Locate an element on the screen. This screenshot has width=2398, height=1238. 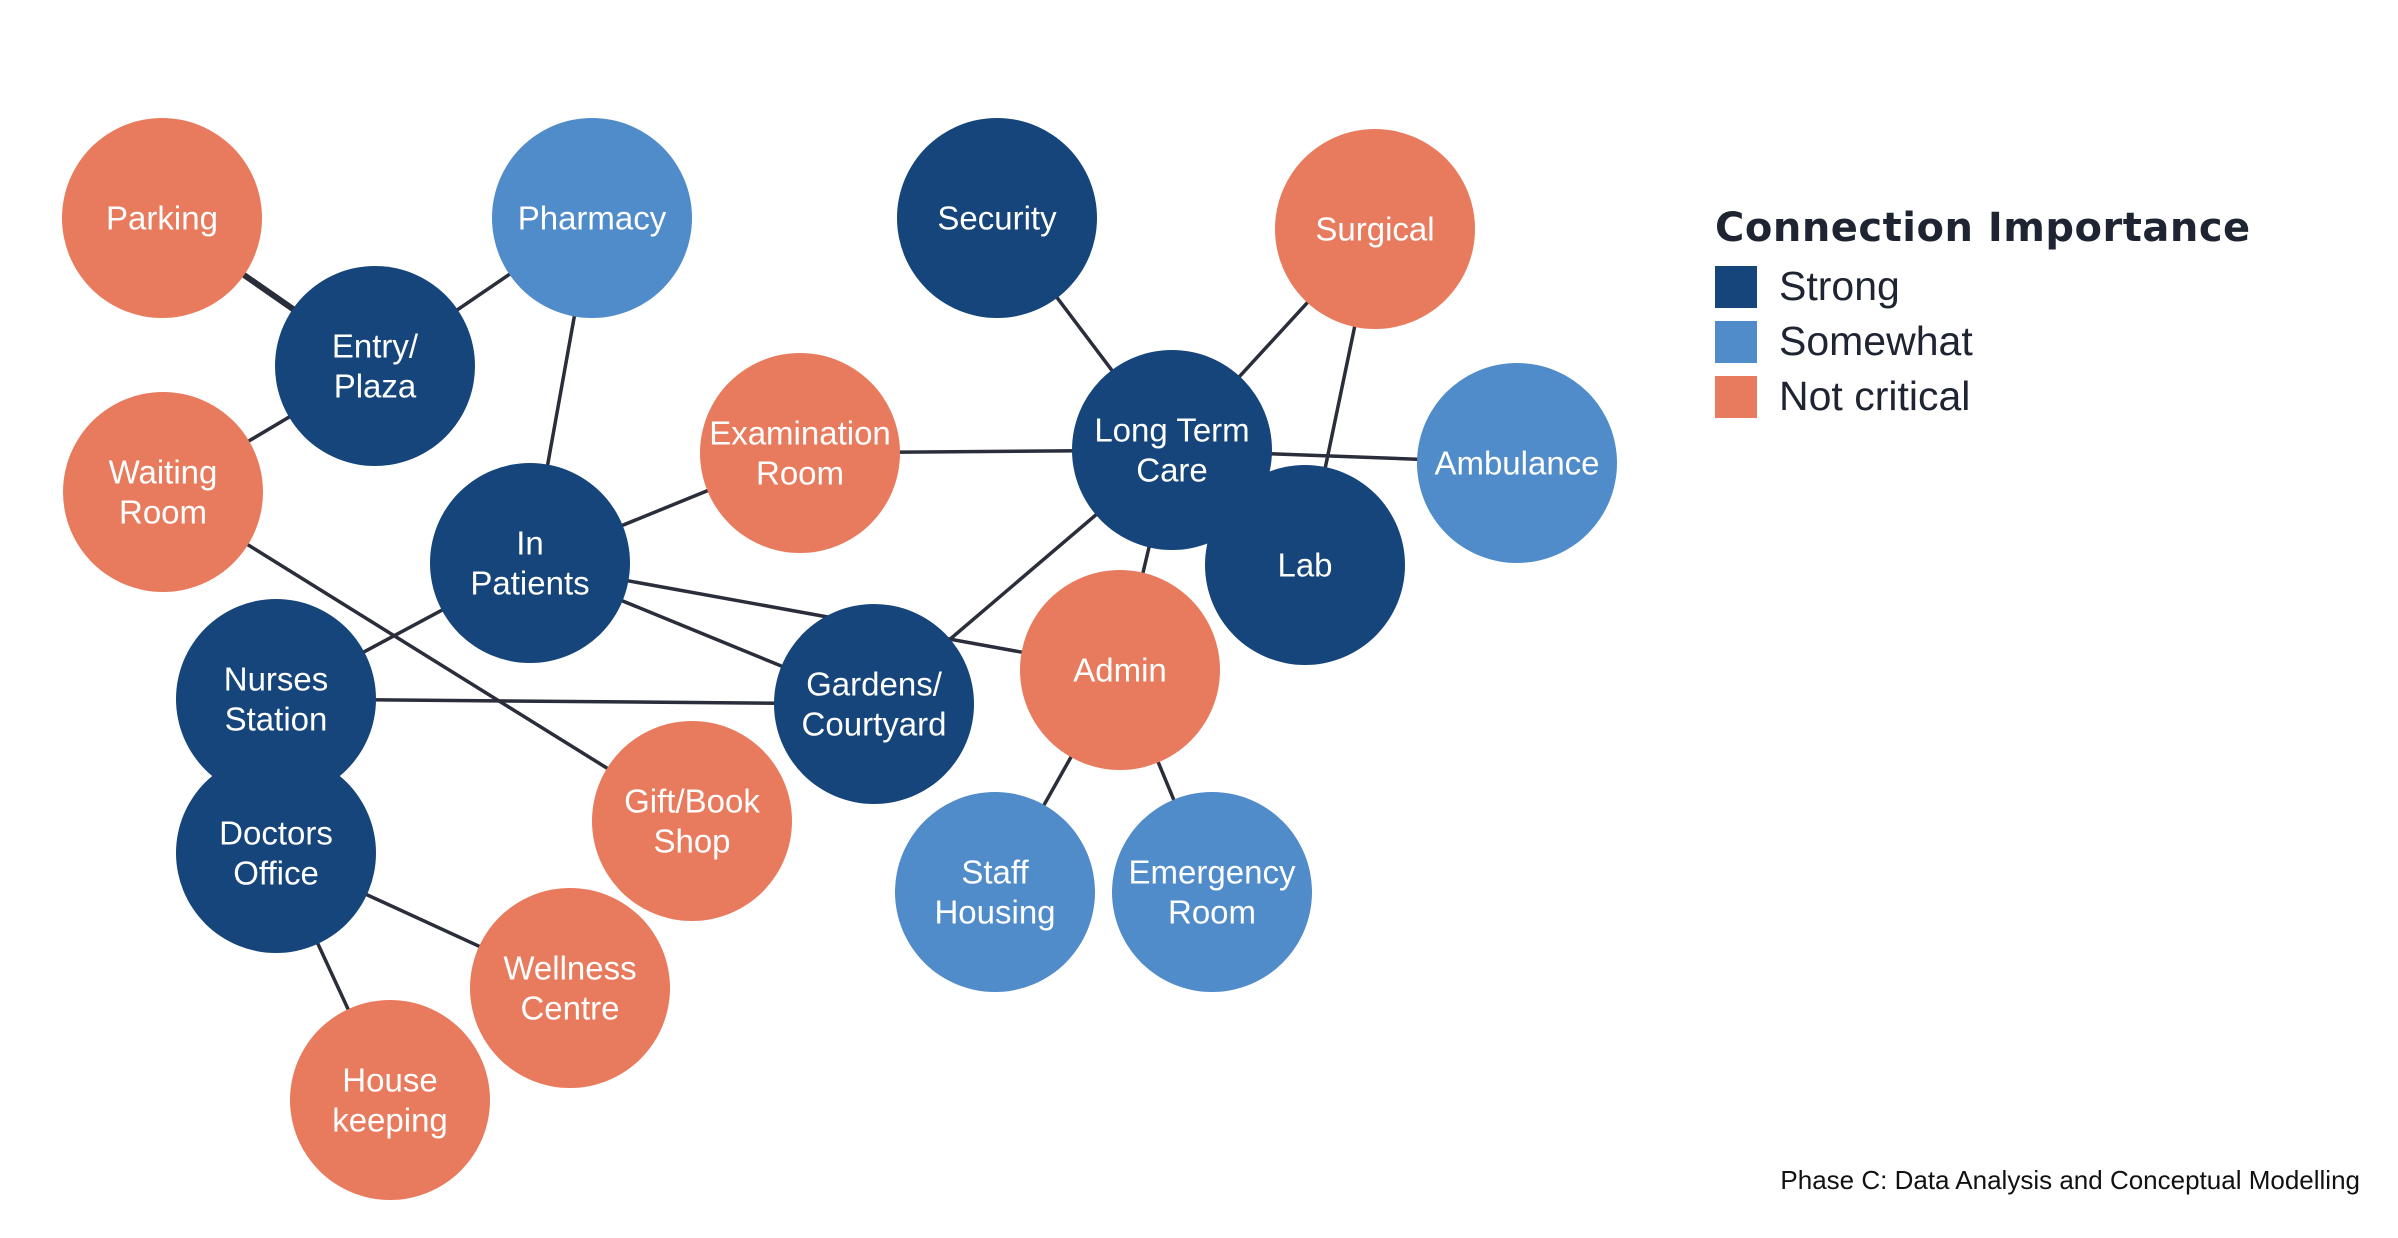
node-label: Gardens/ is located at coordinates (874, 684).